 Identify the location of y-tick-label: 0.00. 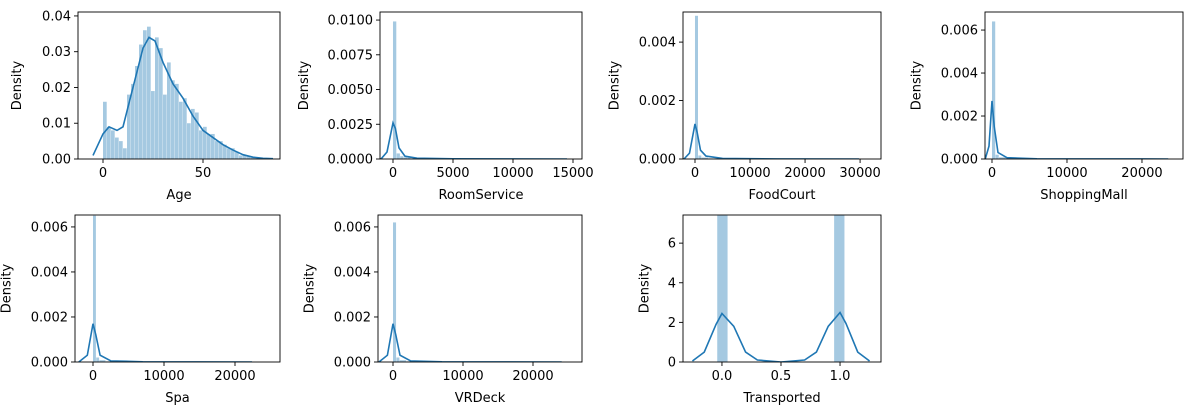
(56, 160).